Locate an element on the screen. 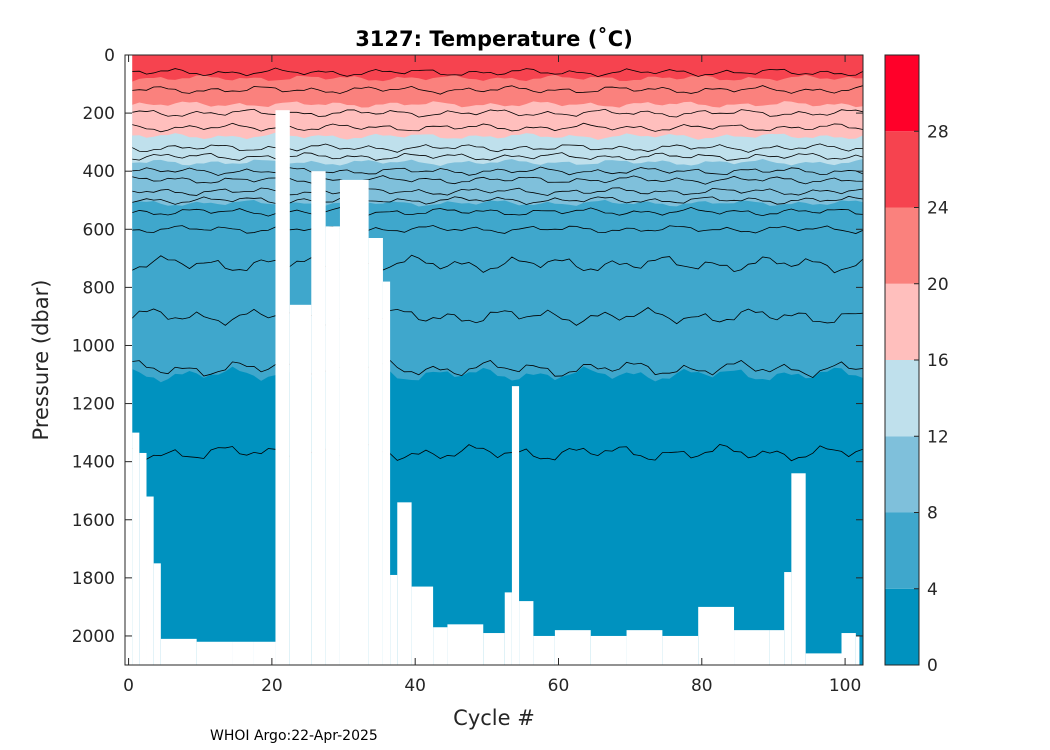 The image size is (1050, 750). y-tick-label: 2000 is located at coordinates (93, 637).